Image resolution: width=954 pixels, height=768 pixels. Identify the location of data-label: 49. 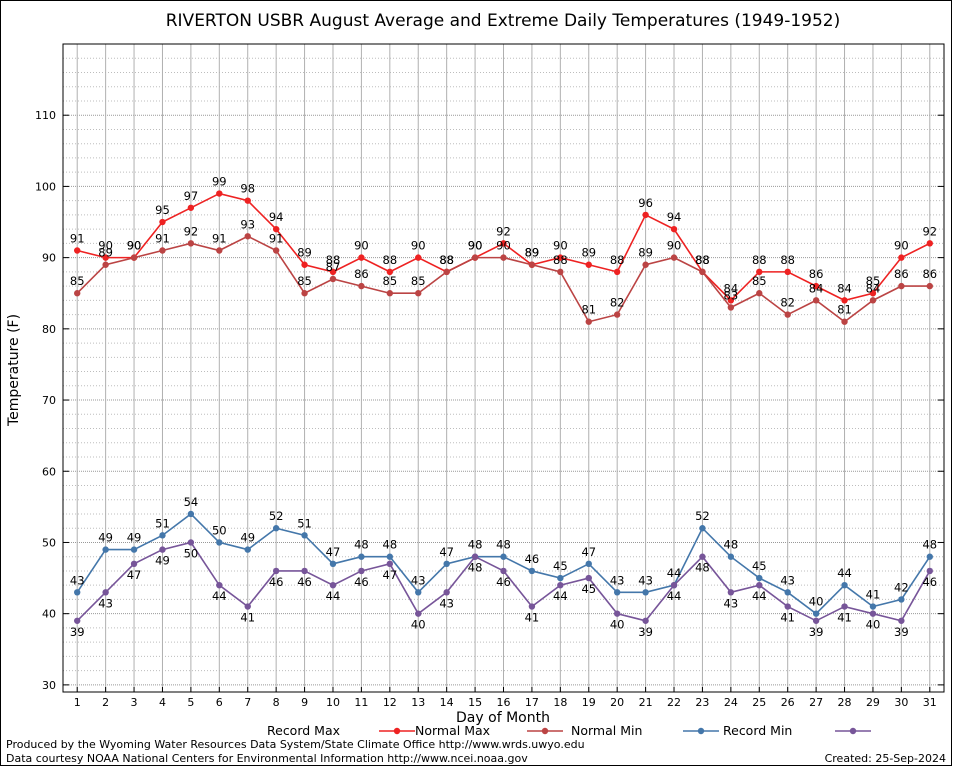
(134, 538).